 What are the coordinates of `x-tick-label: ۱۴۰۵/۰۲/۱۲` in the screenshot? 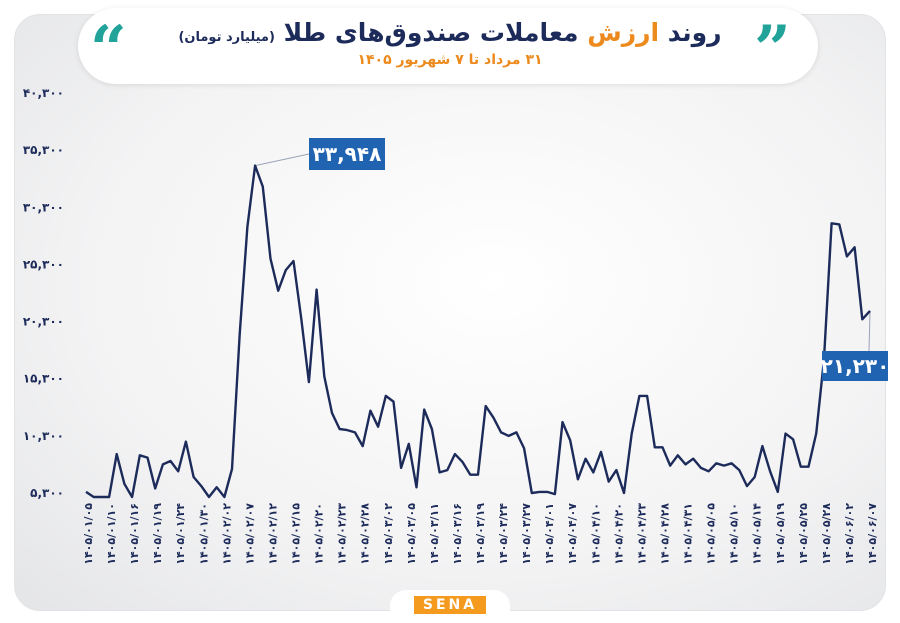 It's located at (272, 534).